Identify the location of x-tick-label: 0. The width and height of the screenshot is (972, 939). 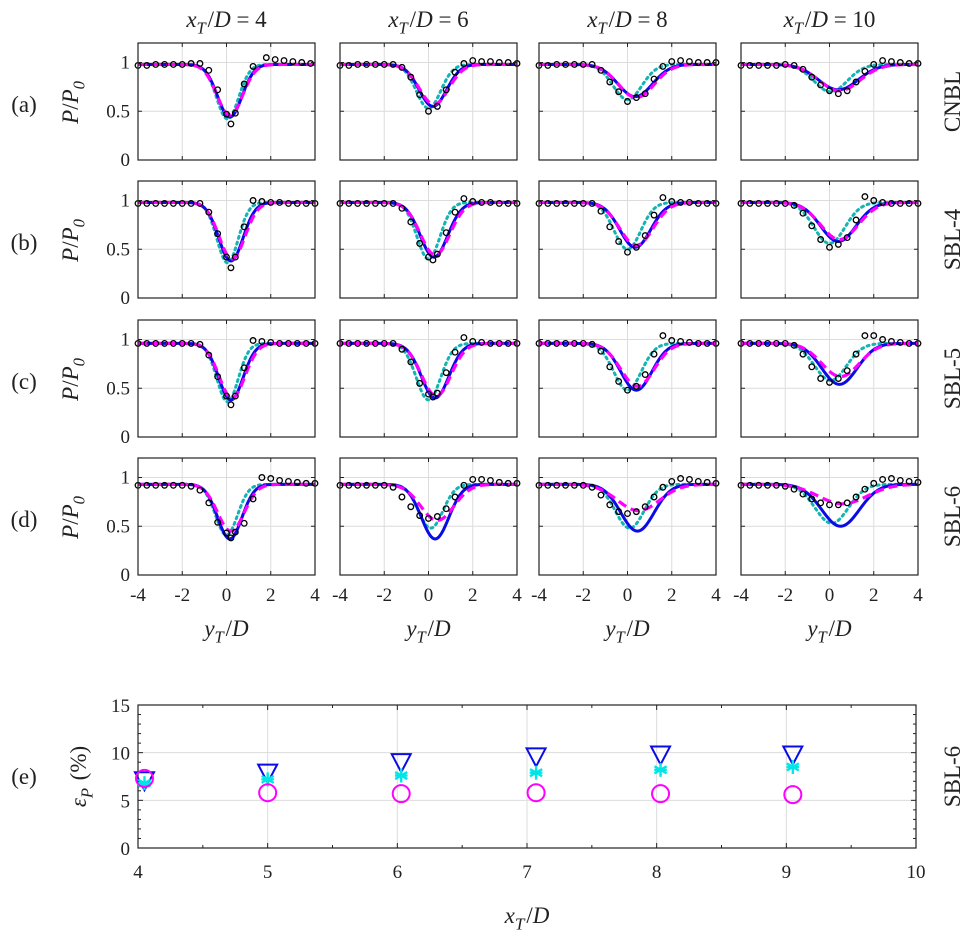
(628, 595).